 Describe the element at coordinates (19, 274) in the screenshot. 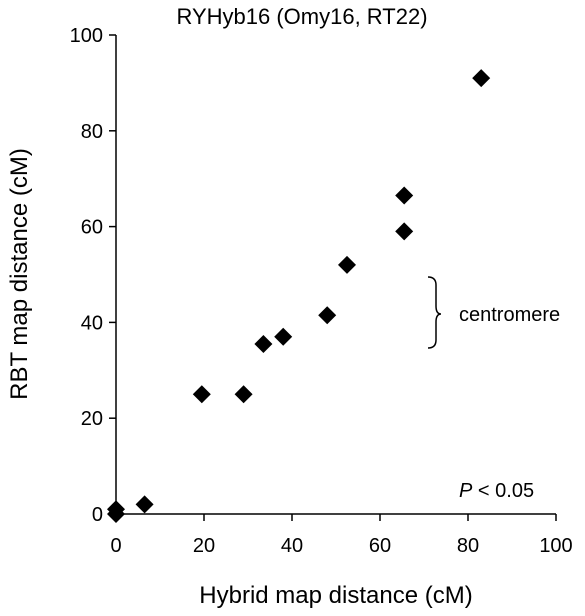

I see `y-axis-title: RBT map distance (cM)` at that location.